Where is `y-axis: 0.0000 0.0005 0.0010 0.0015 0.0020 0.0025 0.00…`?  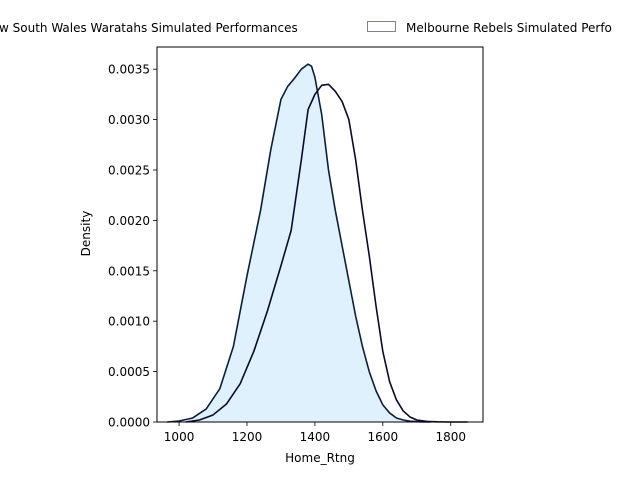 y-axis: 0.0000 0.0005 0.0010 0.0015 0.0020 0.0025 0.00… is located at coordinates (132, 246).